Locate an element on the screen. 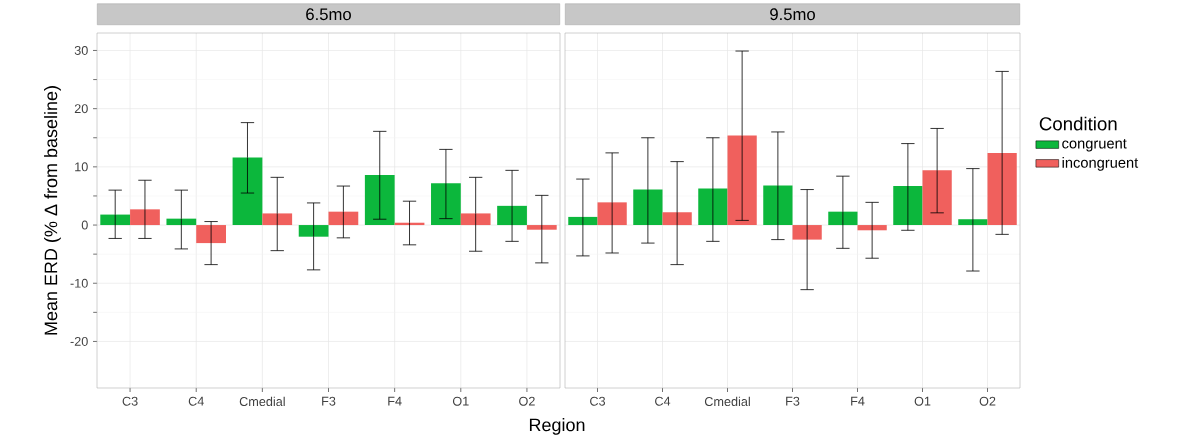 This screenshot has height=446, width=1194. y-tick-label: -10 is located at coordinates (79, 283).